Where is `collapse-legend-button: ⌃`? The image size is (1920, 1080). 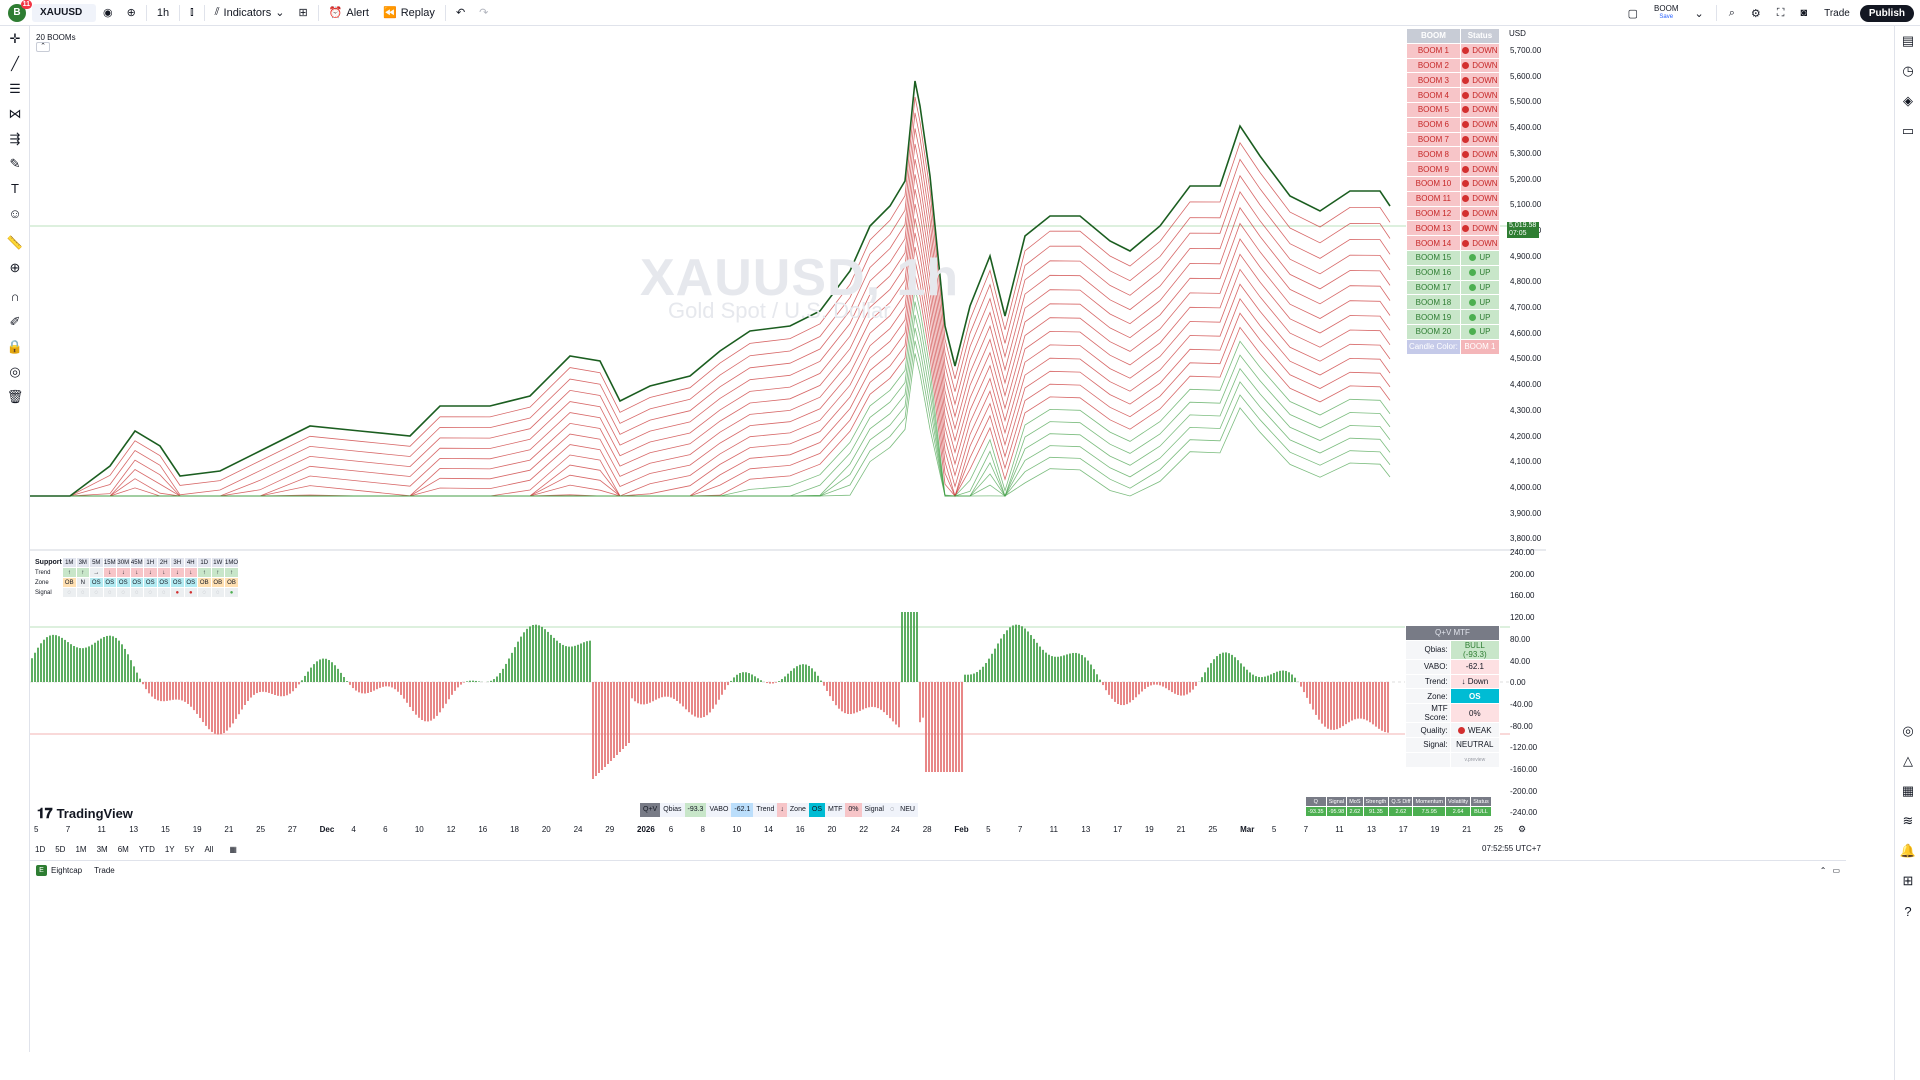 collapse-legend-button: ⌃ is located at coordinates (43, 47).